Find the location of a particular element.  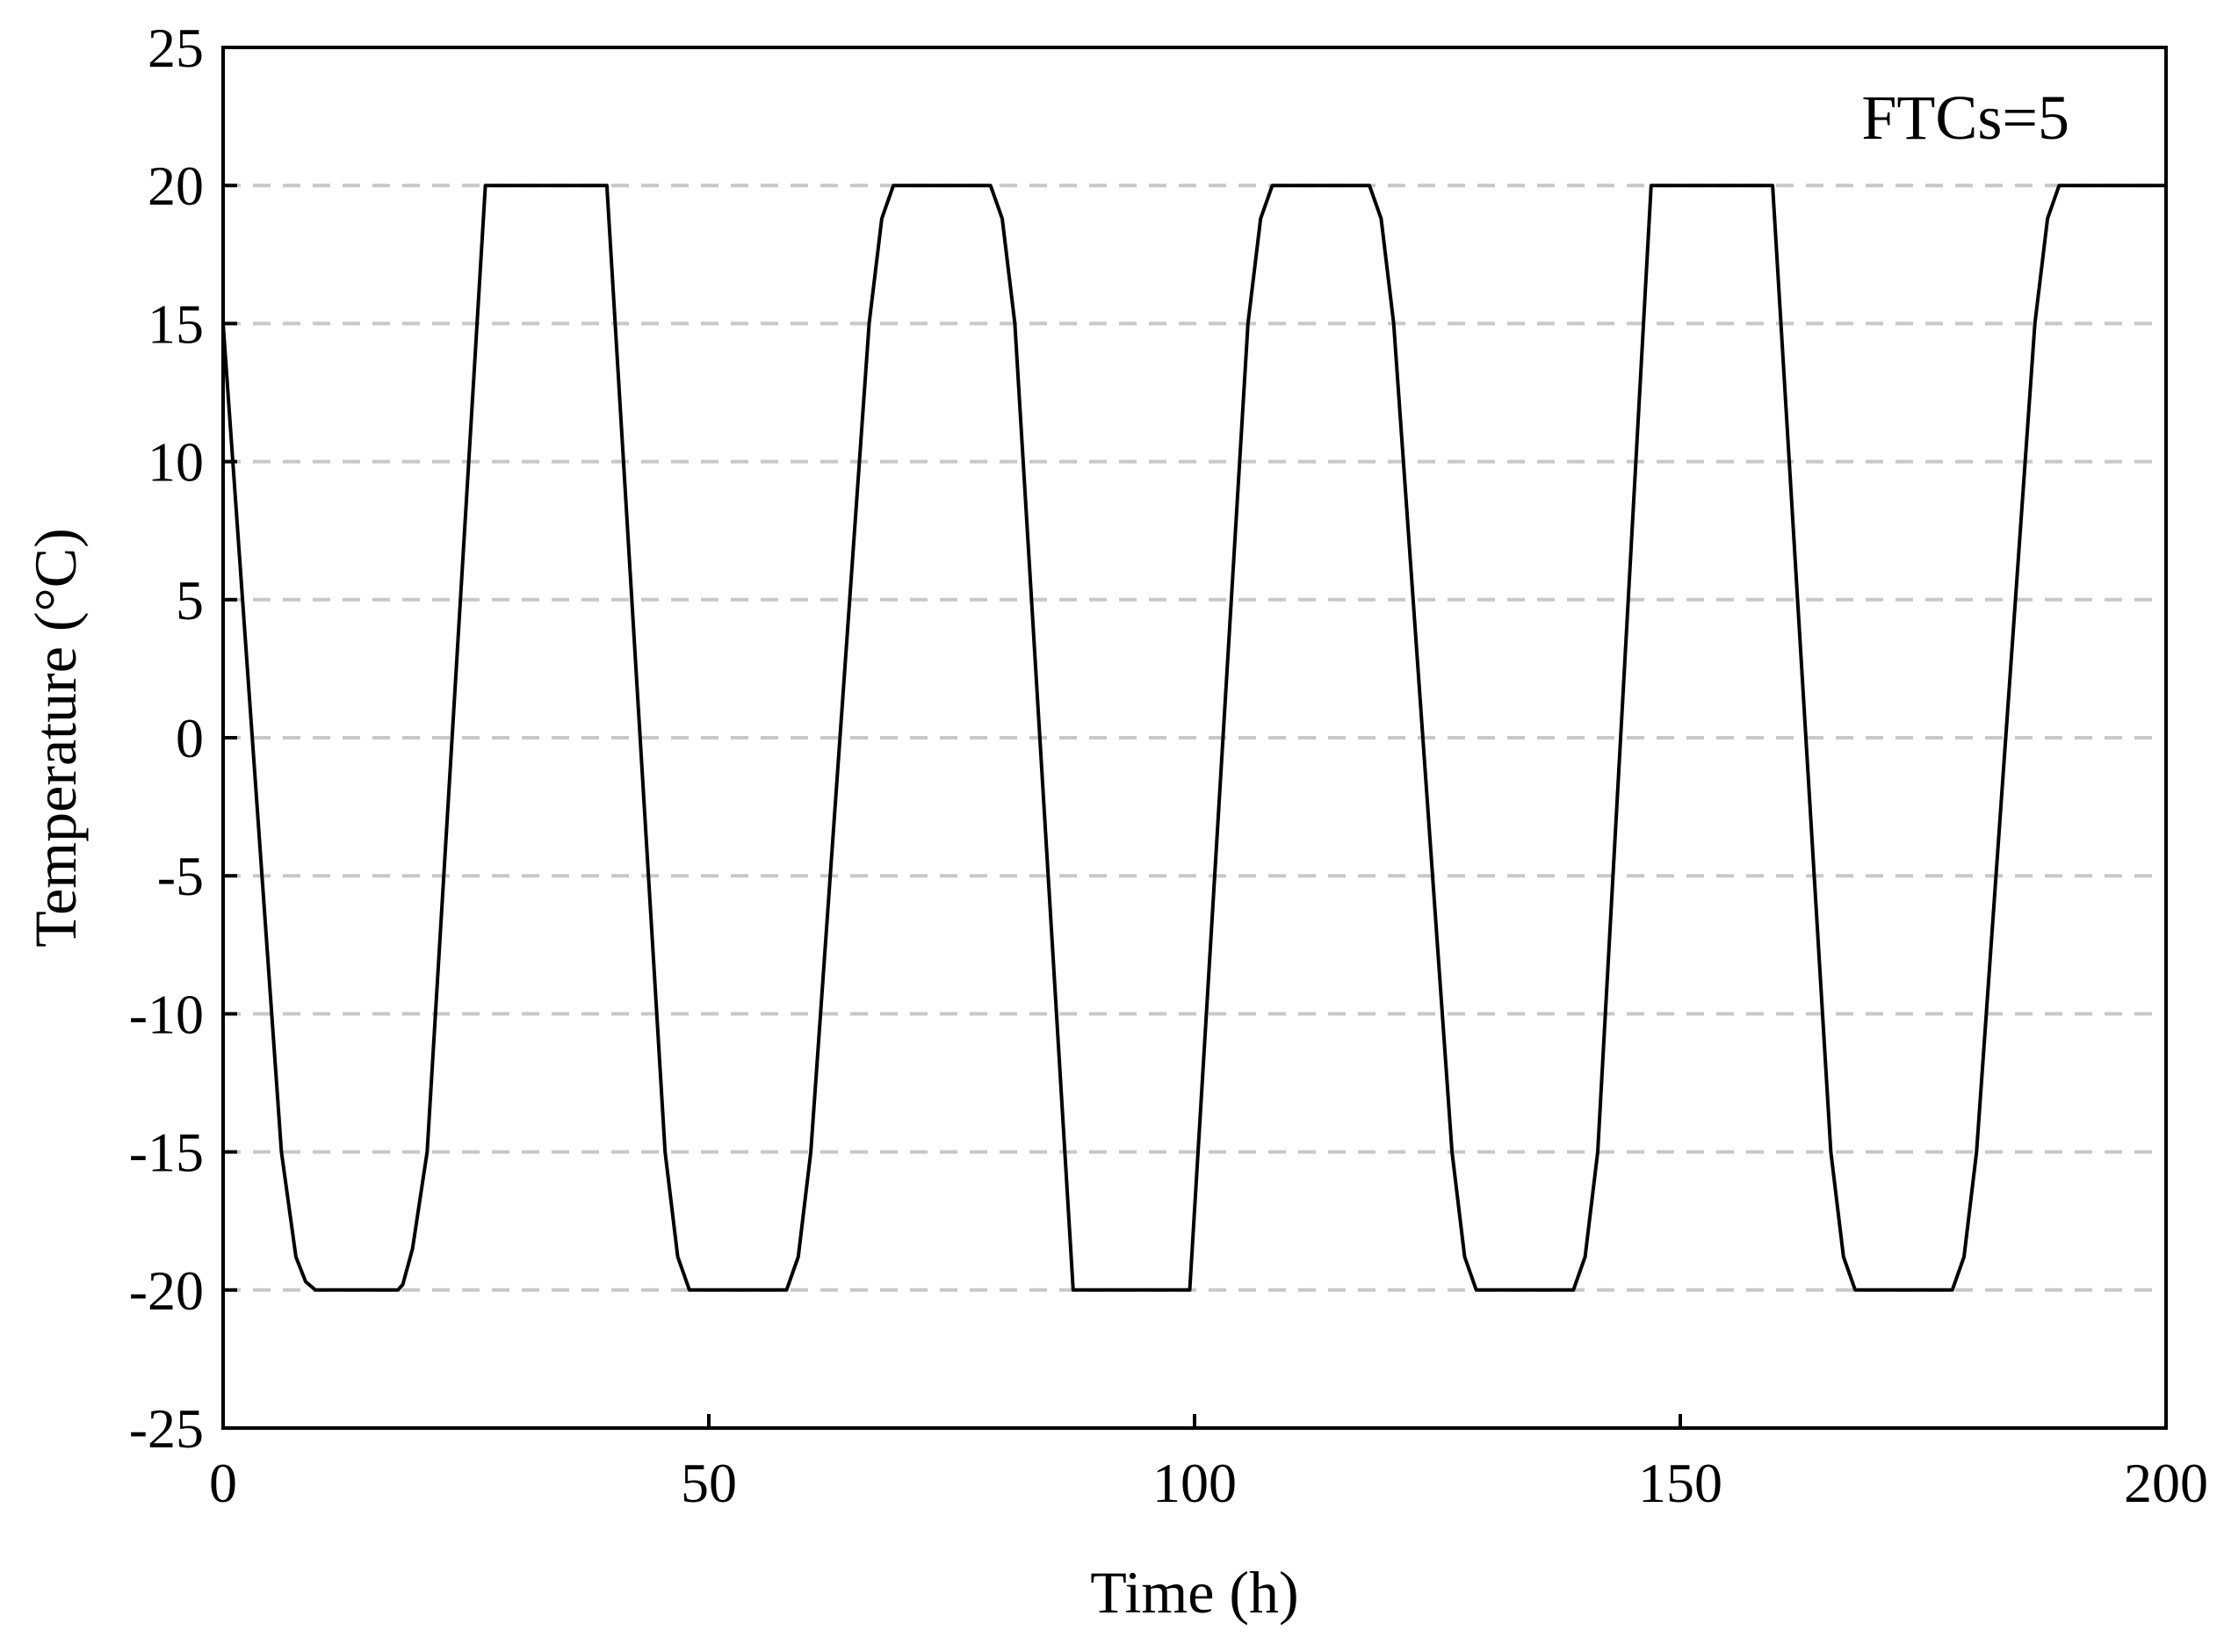

x-tick-label: 150 is located at coordinates (1680, 1483).